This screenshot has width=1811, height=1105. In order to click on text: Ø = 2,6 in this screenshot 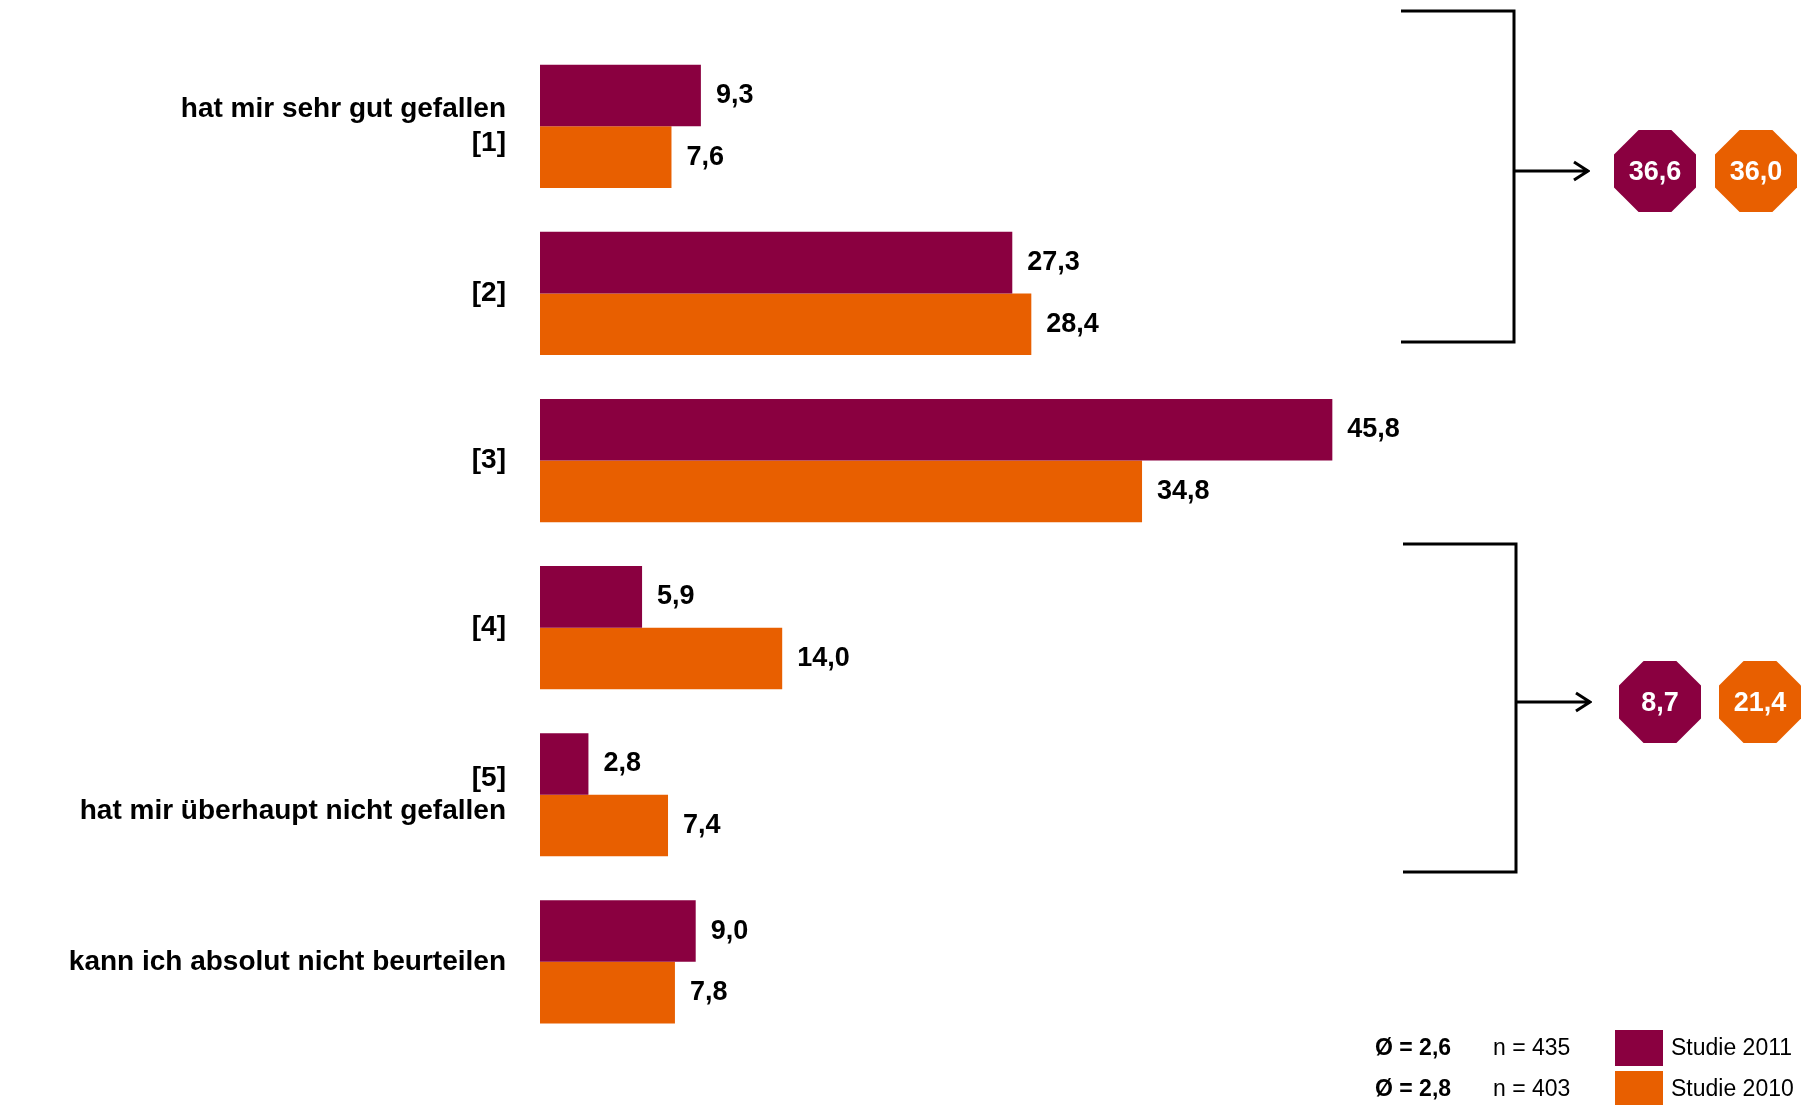, I will do `click(1413, 1047)`.